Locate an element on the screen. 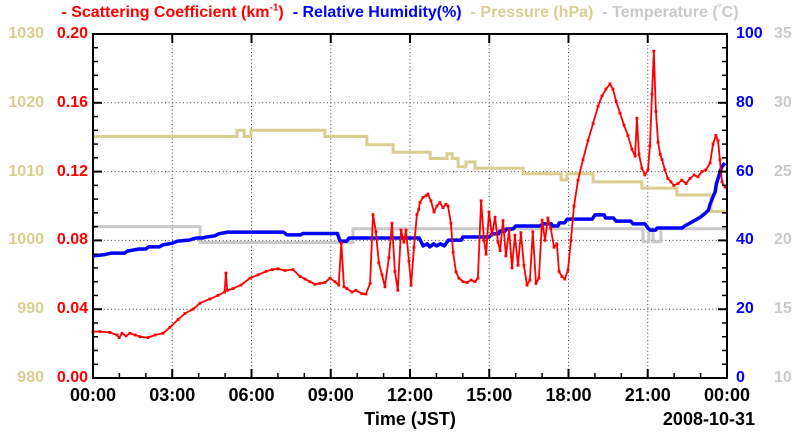  pressure-axis-tick: 1020 is located at coordinates (26, 102).